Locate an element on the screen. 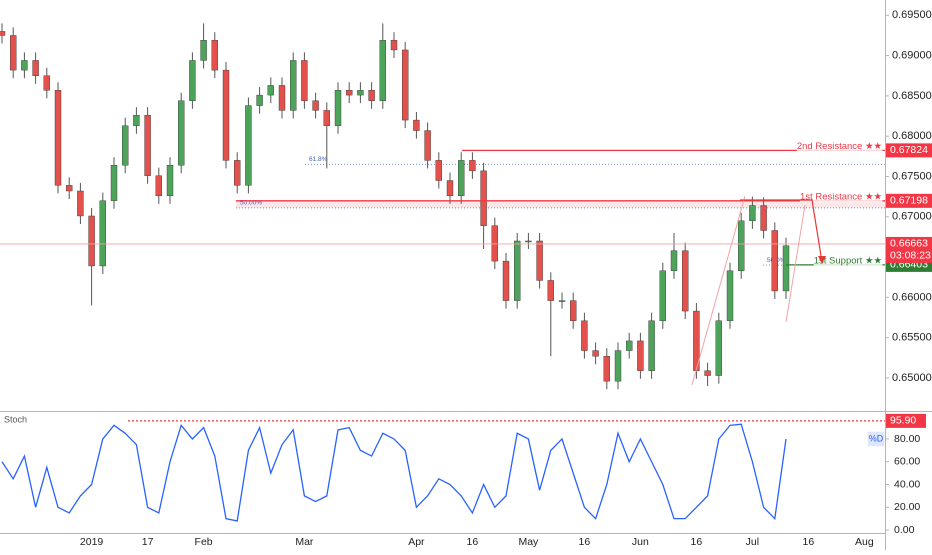 Image resolution: width=932 pixels, height=555 pixels. level-price-label: 0.67198 is located at coordinates (909, 201).